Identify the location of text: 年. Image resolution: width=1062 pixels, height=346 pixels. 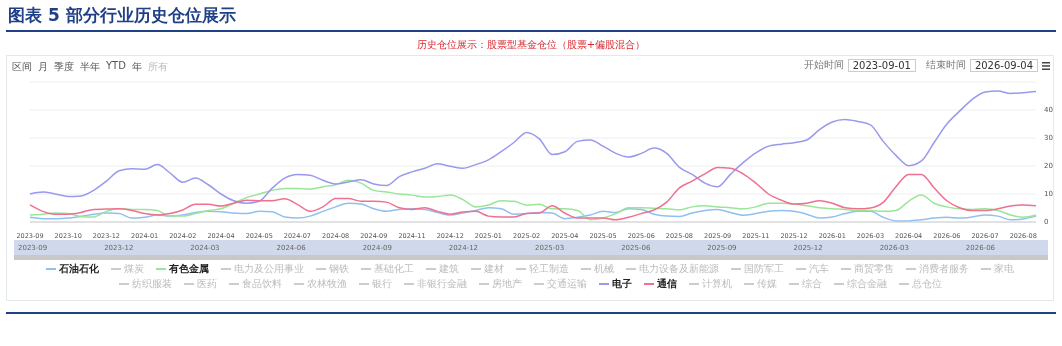
(136, 67).